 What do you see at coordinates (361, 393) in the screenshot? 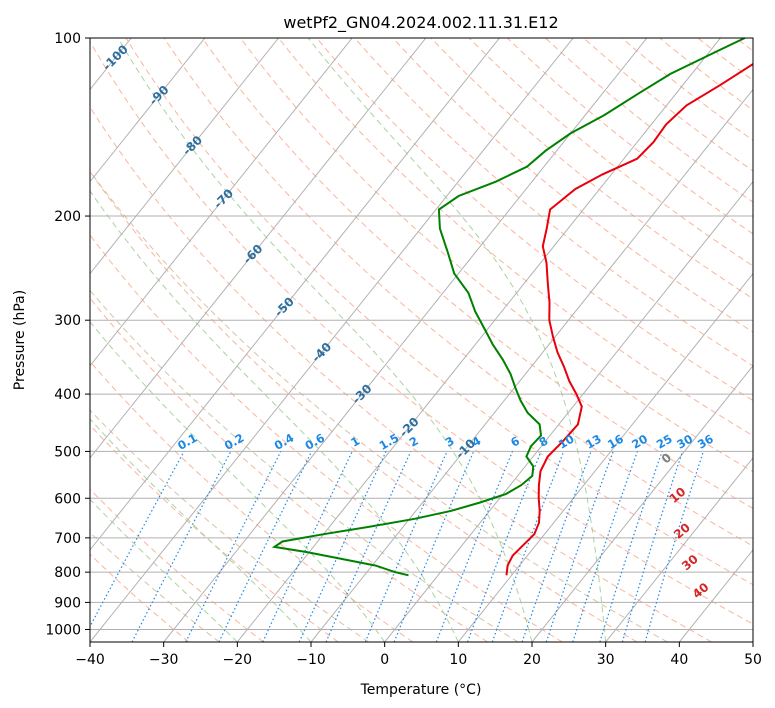
I see `isotherm-label: -30` at bounding box center [361, 393].